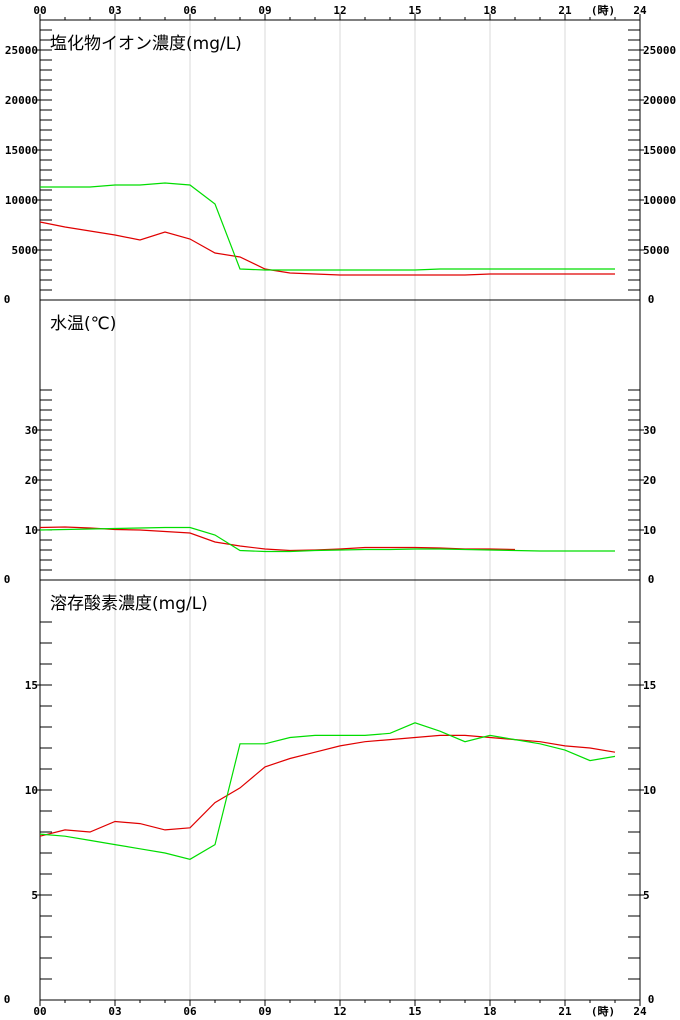 The image size is (680, 1020). What do you see at coordinates (190, 1011) in the screenshot?
I see `x-tick-label-bottom: 06` at bounding box center [190, 1011].